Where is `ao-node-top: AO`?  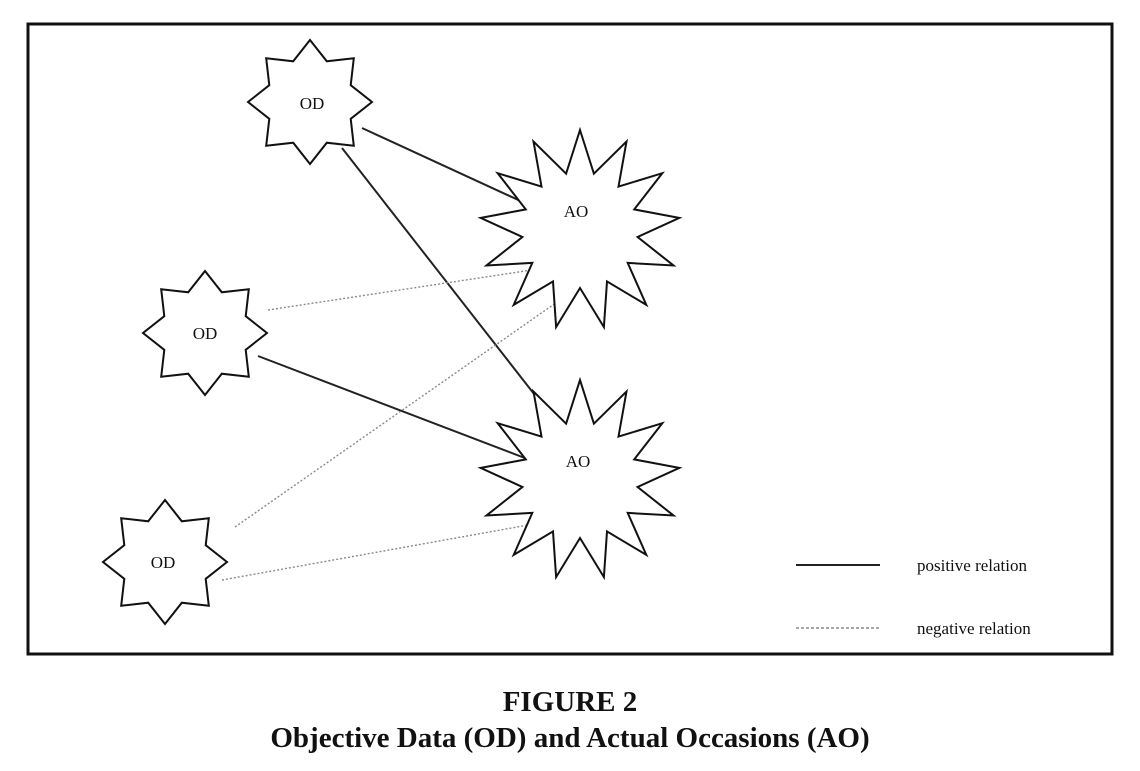 ao-node-top: AO is located at coordinates (580, 228).